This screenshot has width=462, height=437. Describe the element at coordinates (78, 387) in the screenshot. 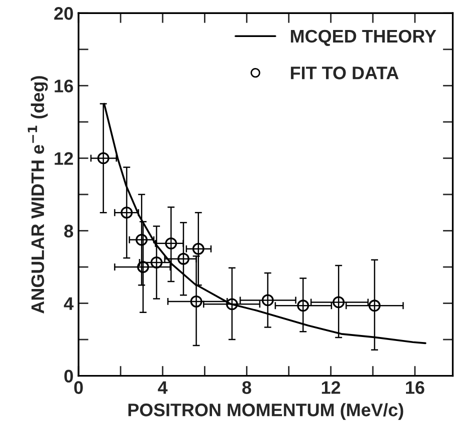

I see `x-tick-label: 0` at that location.